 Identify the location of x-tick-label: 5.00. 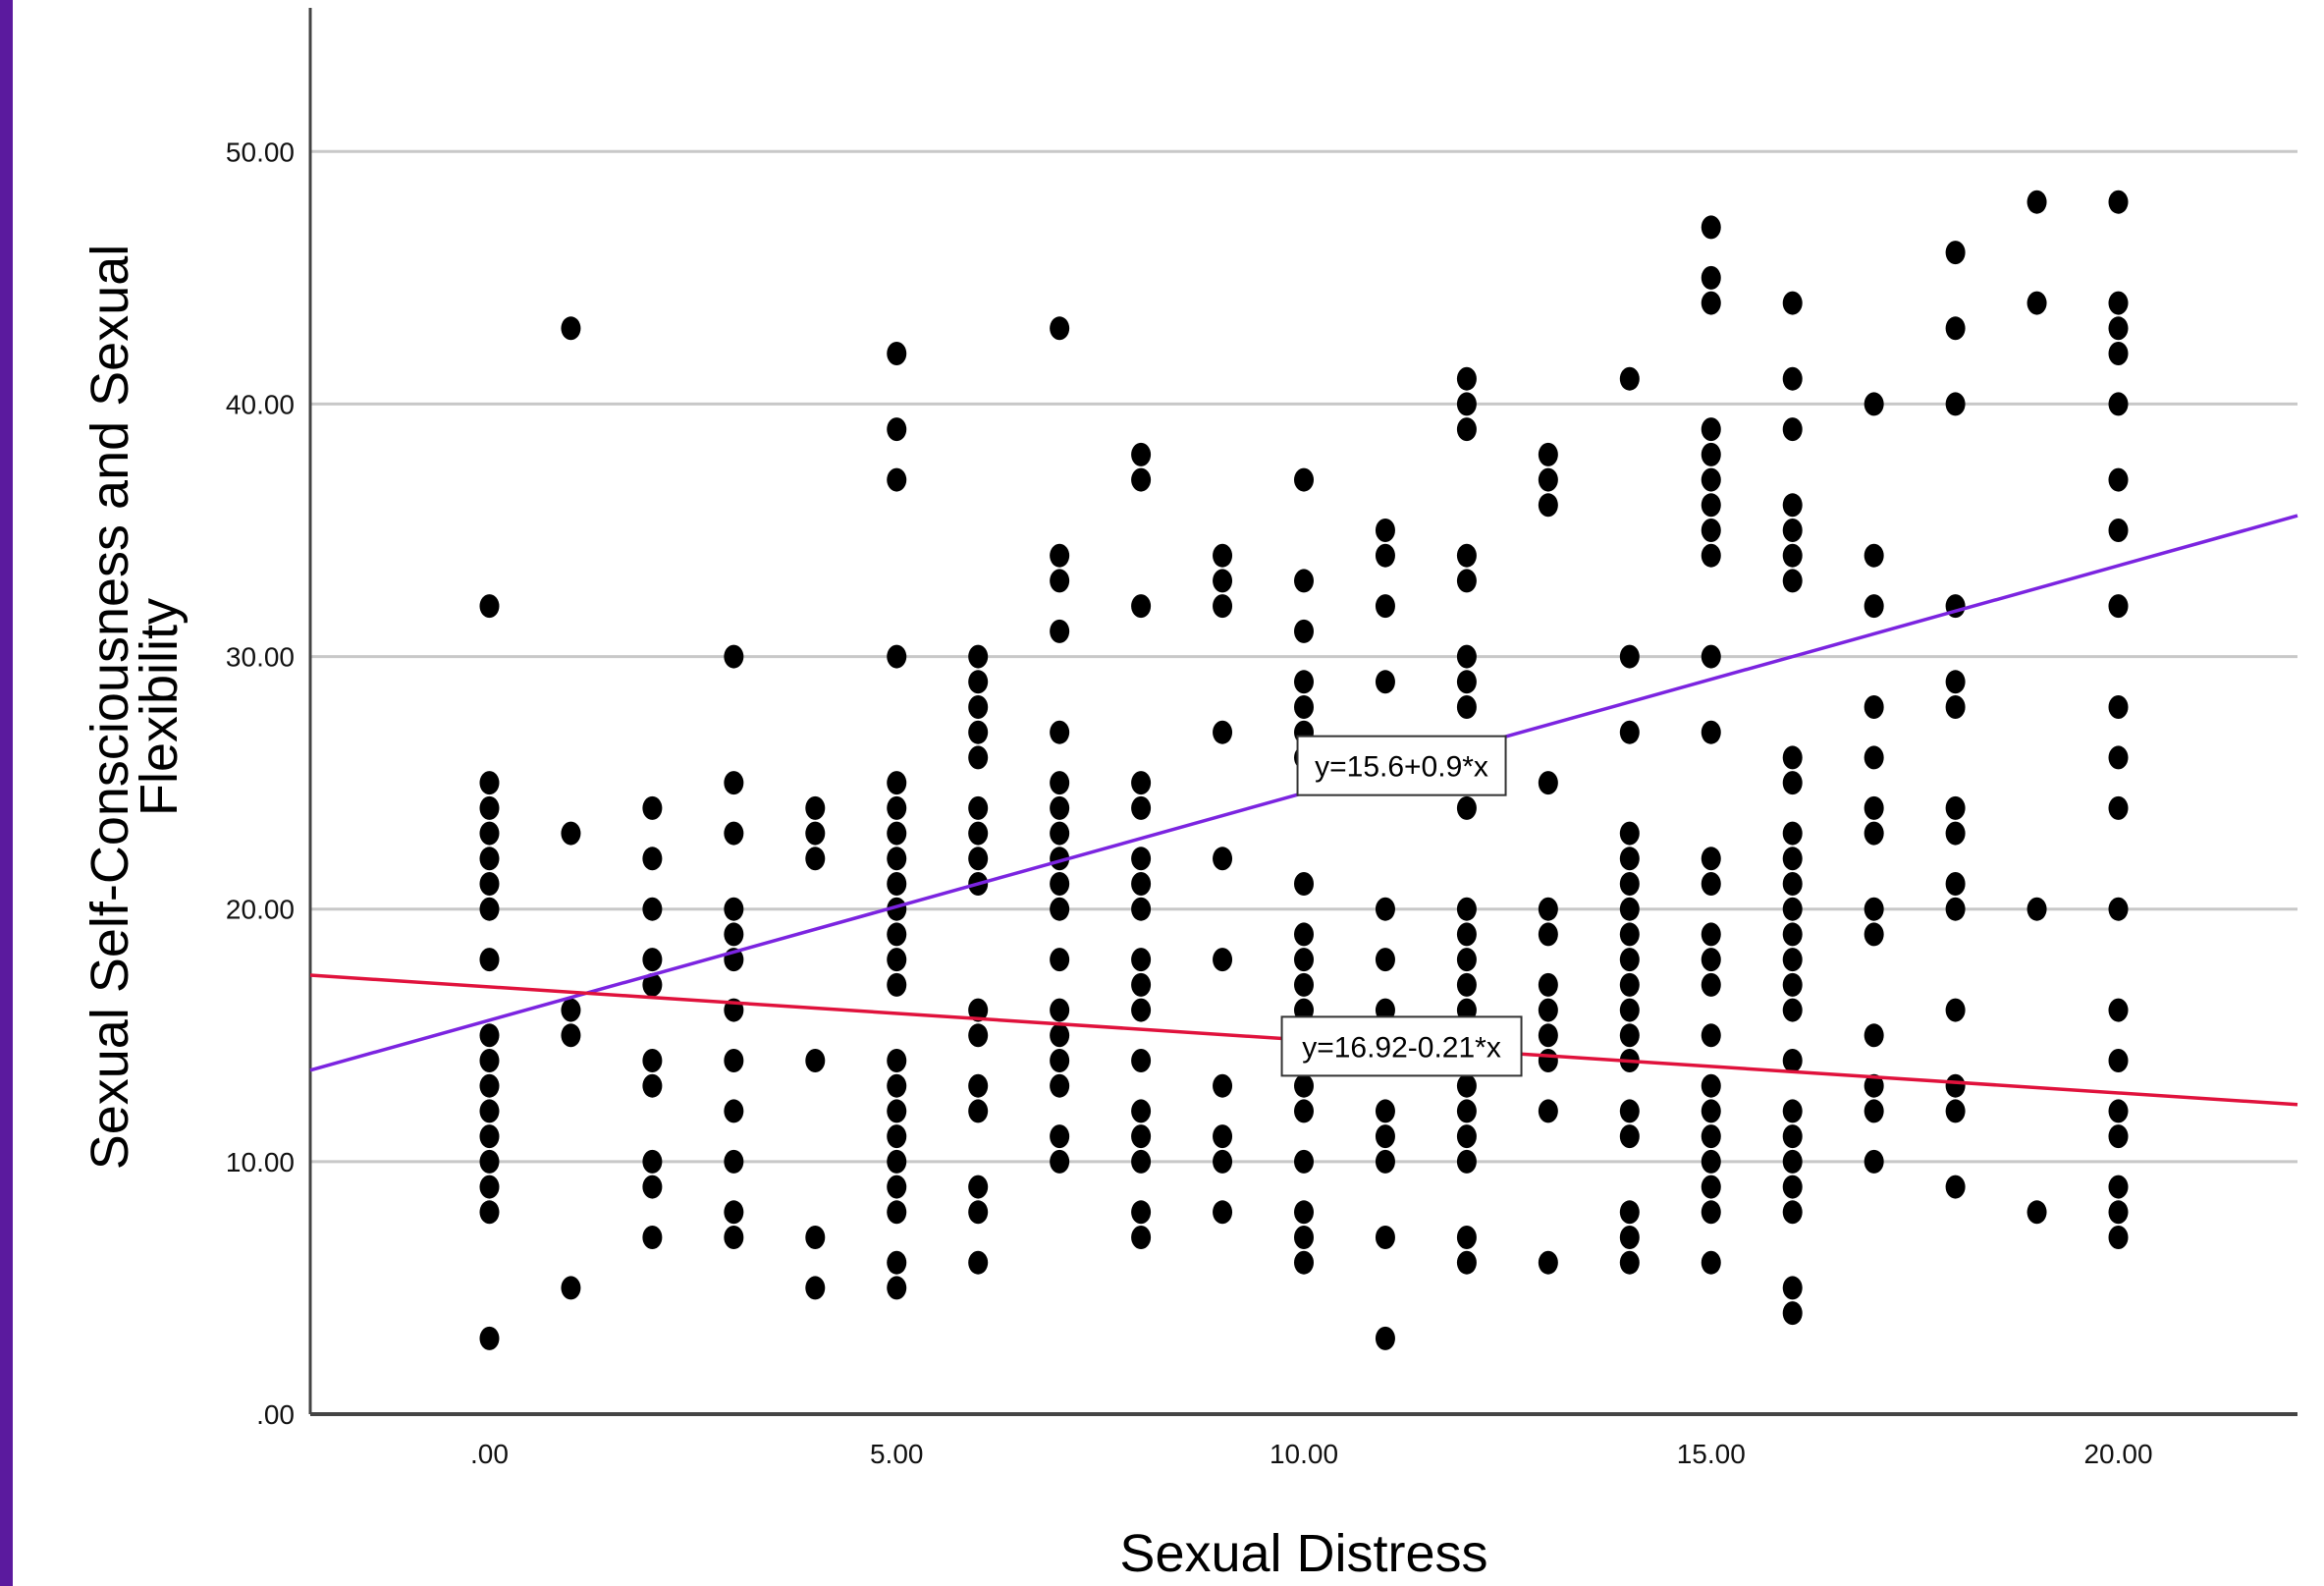
(897, 1454).